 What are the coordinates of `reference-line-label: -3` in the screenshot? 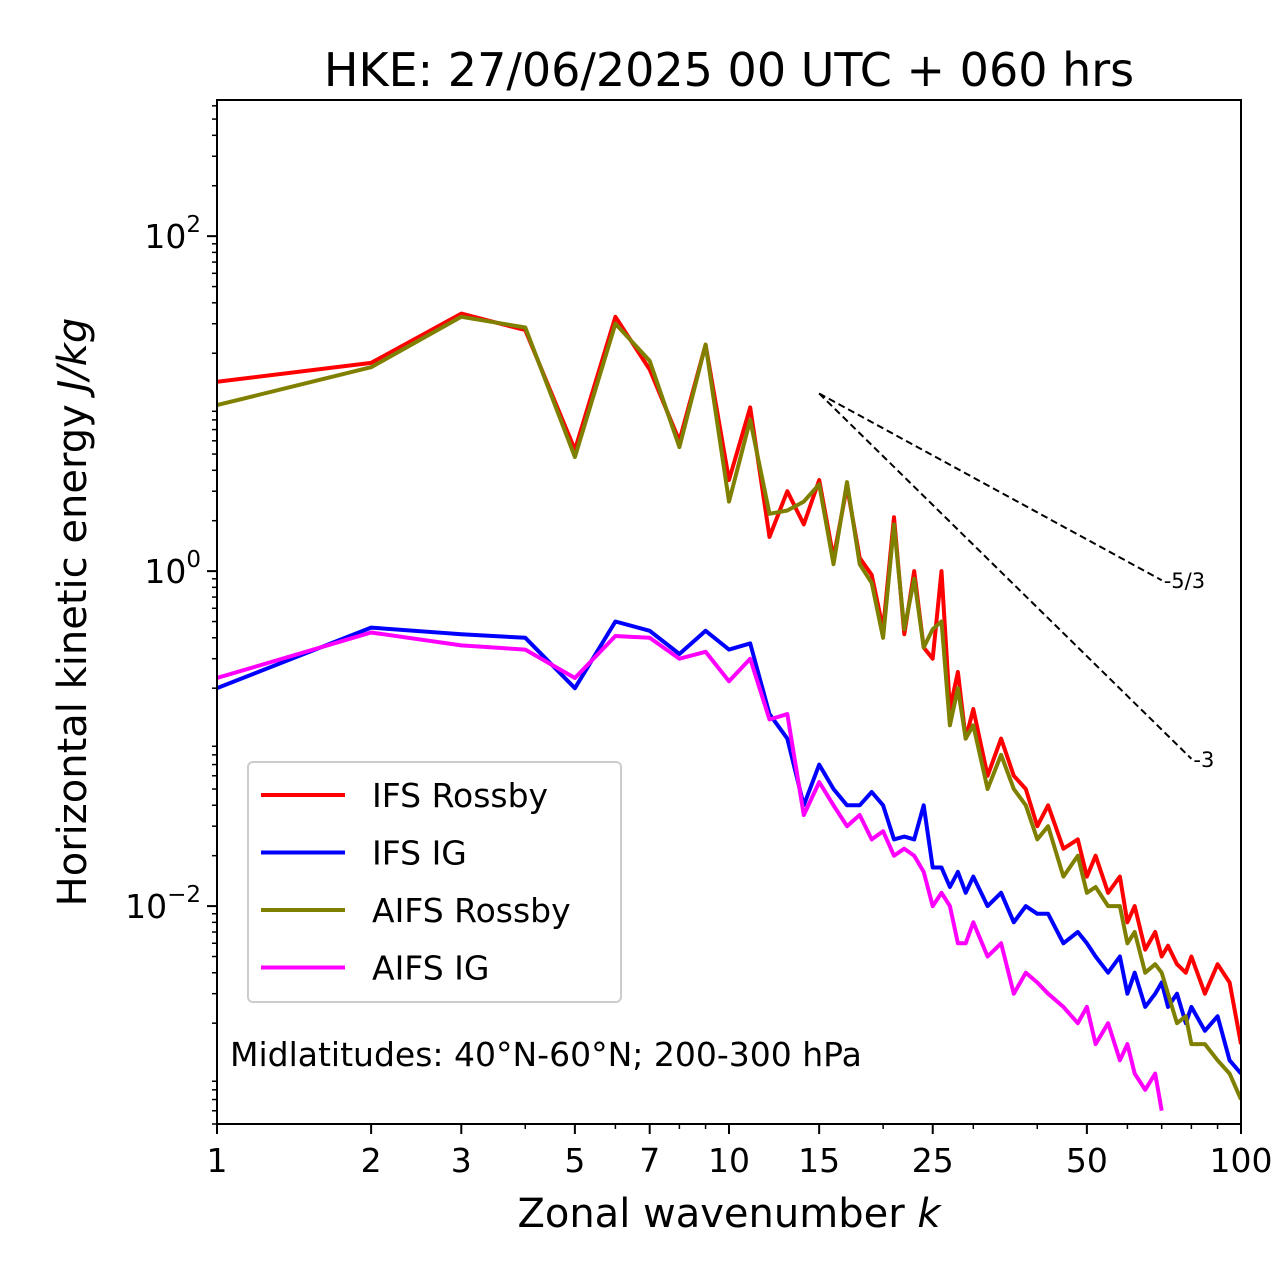 It's located at (1203, 760).